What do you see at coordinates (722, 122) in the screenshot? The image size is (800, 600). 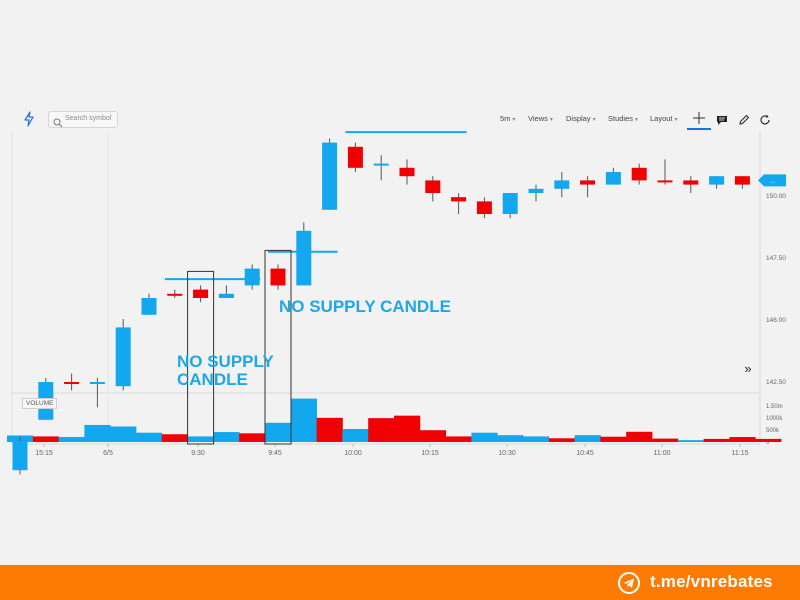 I see `comment-icon` at bounding box center [722, 122].